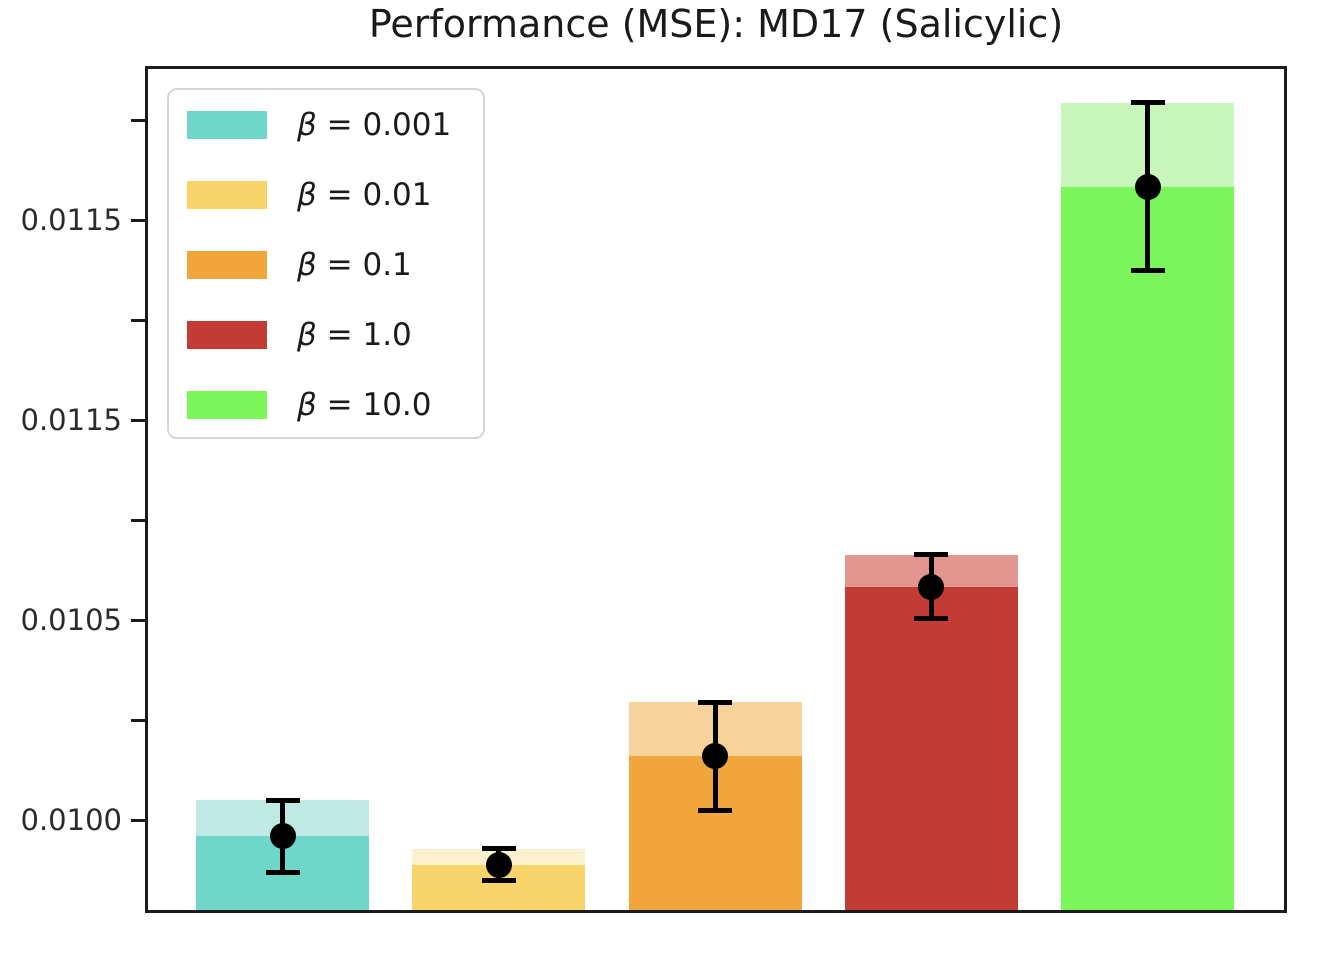  I want to click on legend-value: = 0.01, so click(374, 195).